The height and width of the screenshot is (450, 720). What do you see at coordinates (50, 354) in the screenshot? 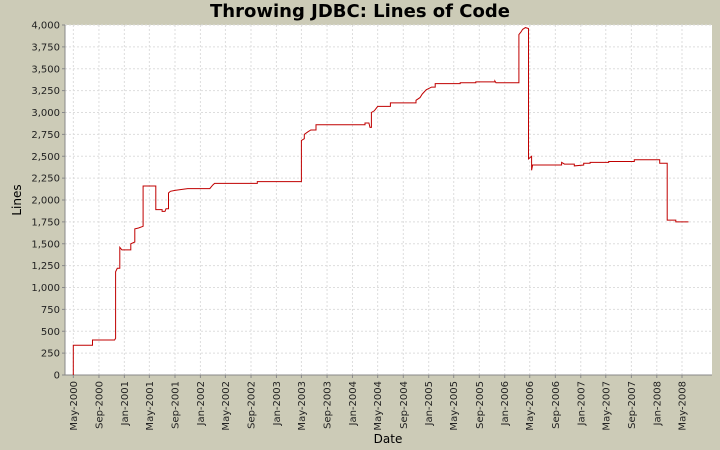
I see `y-tick-label: 250` at bounding box center [50, 354].